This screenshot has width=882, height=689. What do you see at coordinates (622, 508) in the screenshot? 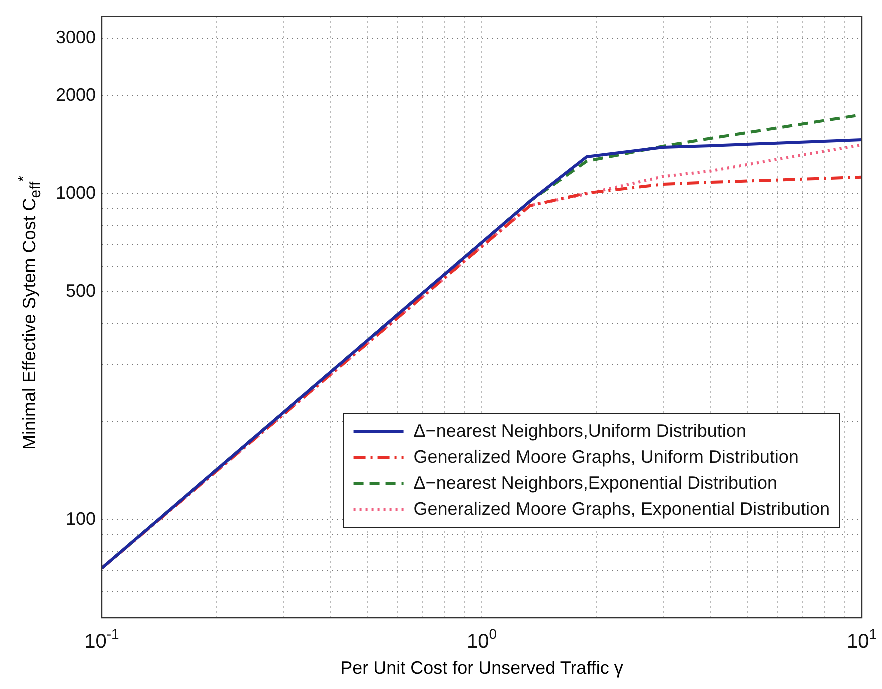
I see `legend-label: Generalized Moore Graphs, Exponential Distribution` at bounding box center [622, 508].